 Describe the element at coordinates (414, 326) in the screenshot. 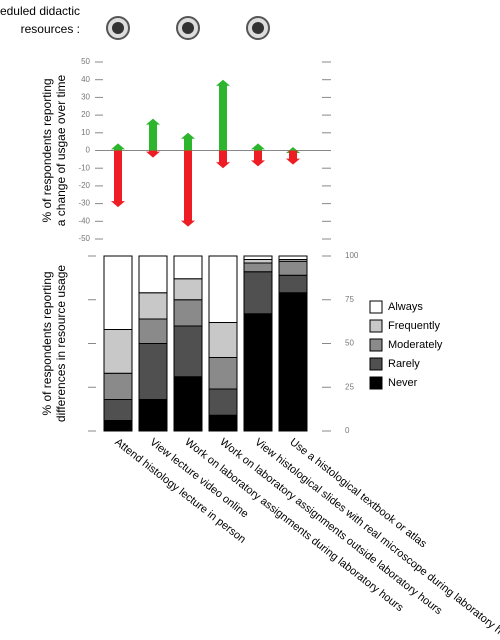

I see `legend-label: Frequently` at that location.